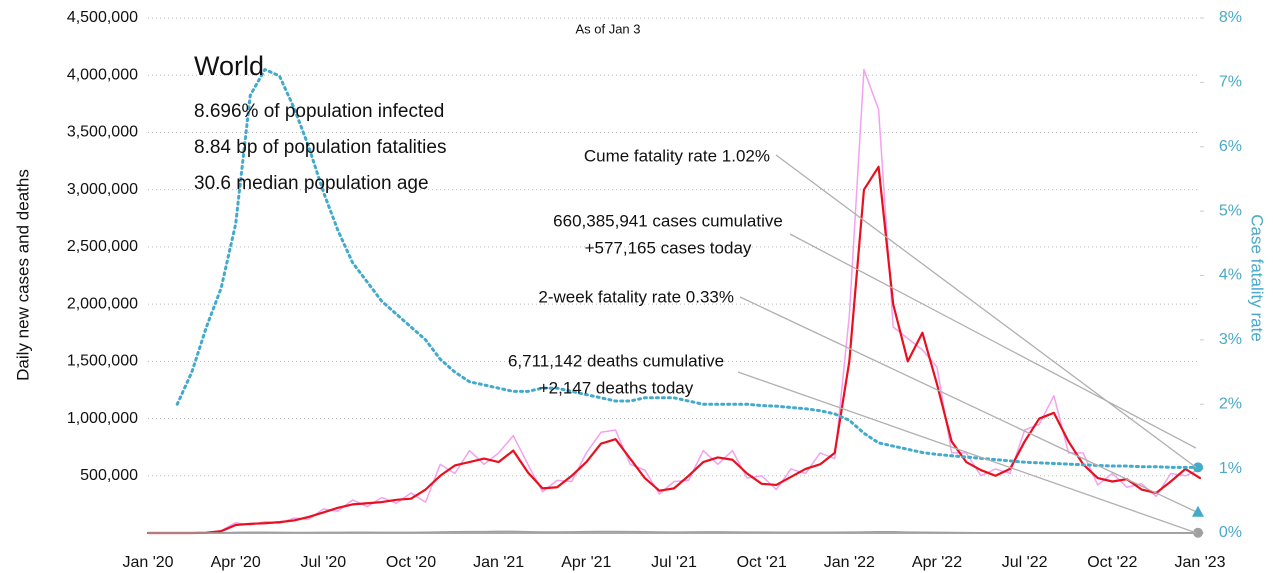 The width and height of the screenshot is (1273, 573). Describe the element at coordinates (1230, 532) in the screenshot. I see `y2-tick-label: 0%` at that location.